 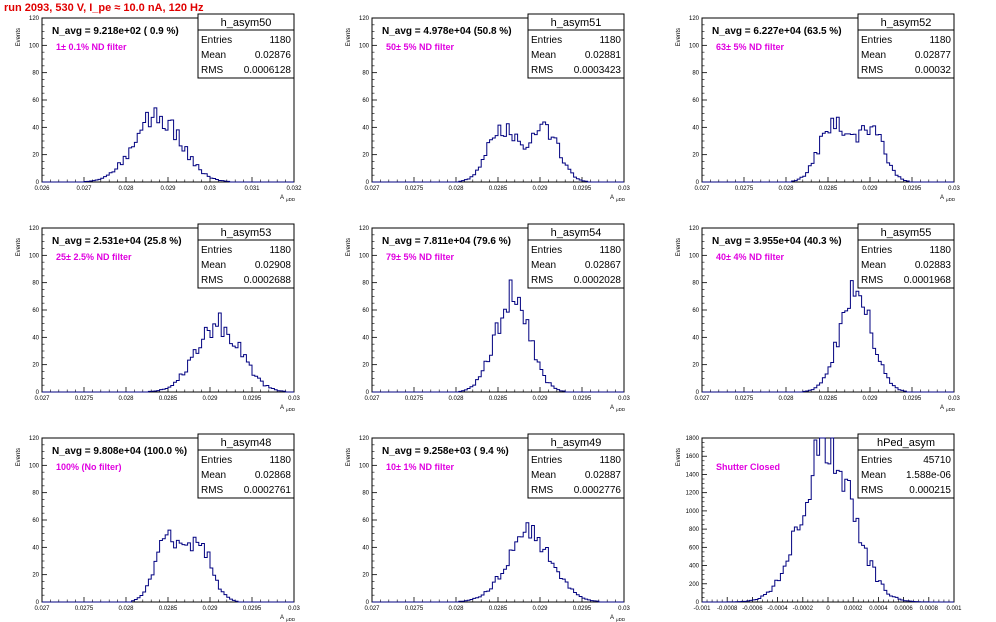 What do you see at coordinates (777, 31) in the screenshot?
I see `navg-label: N_avg = 6.227e+04 (63.5 %)` at bounding box center [777, 31].